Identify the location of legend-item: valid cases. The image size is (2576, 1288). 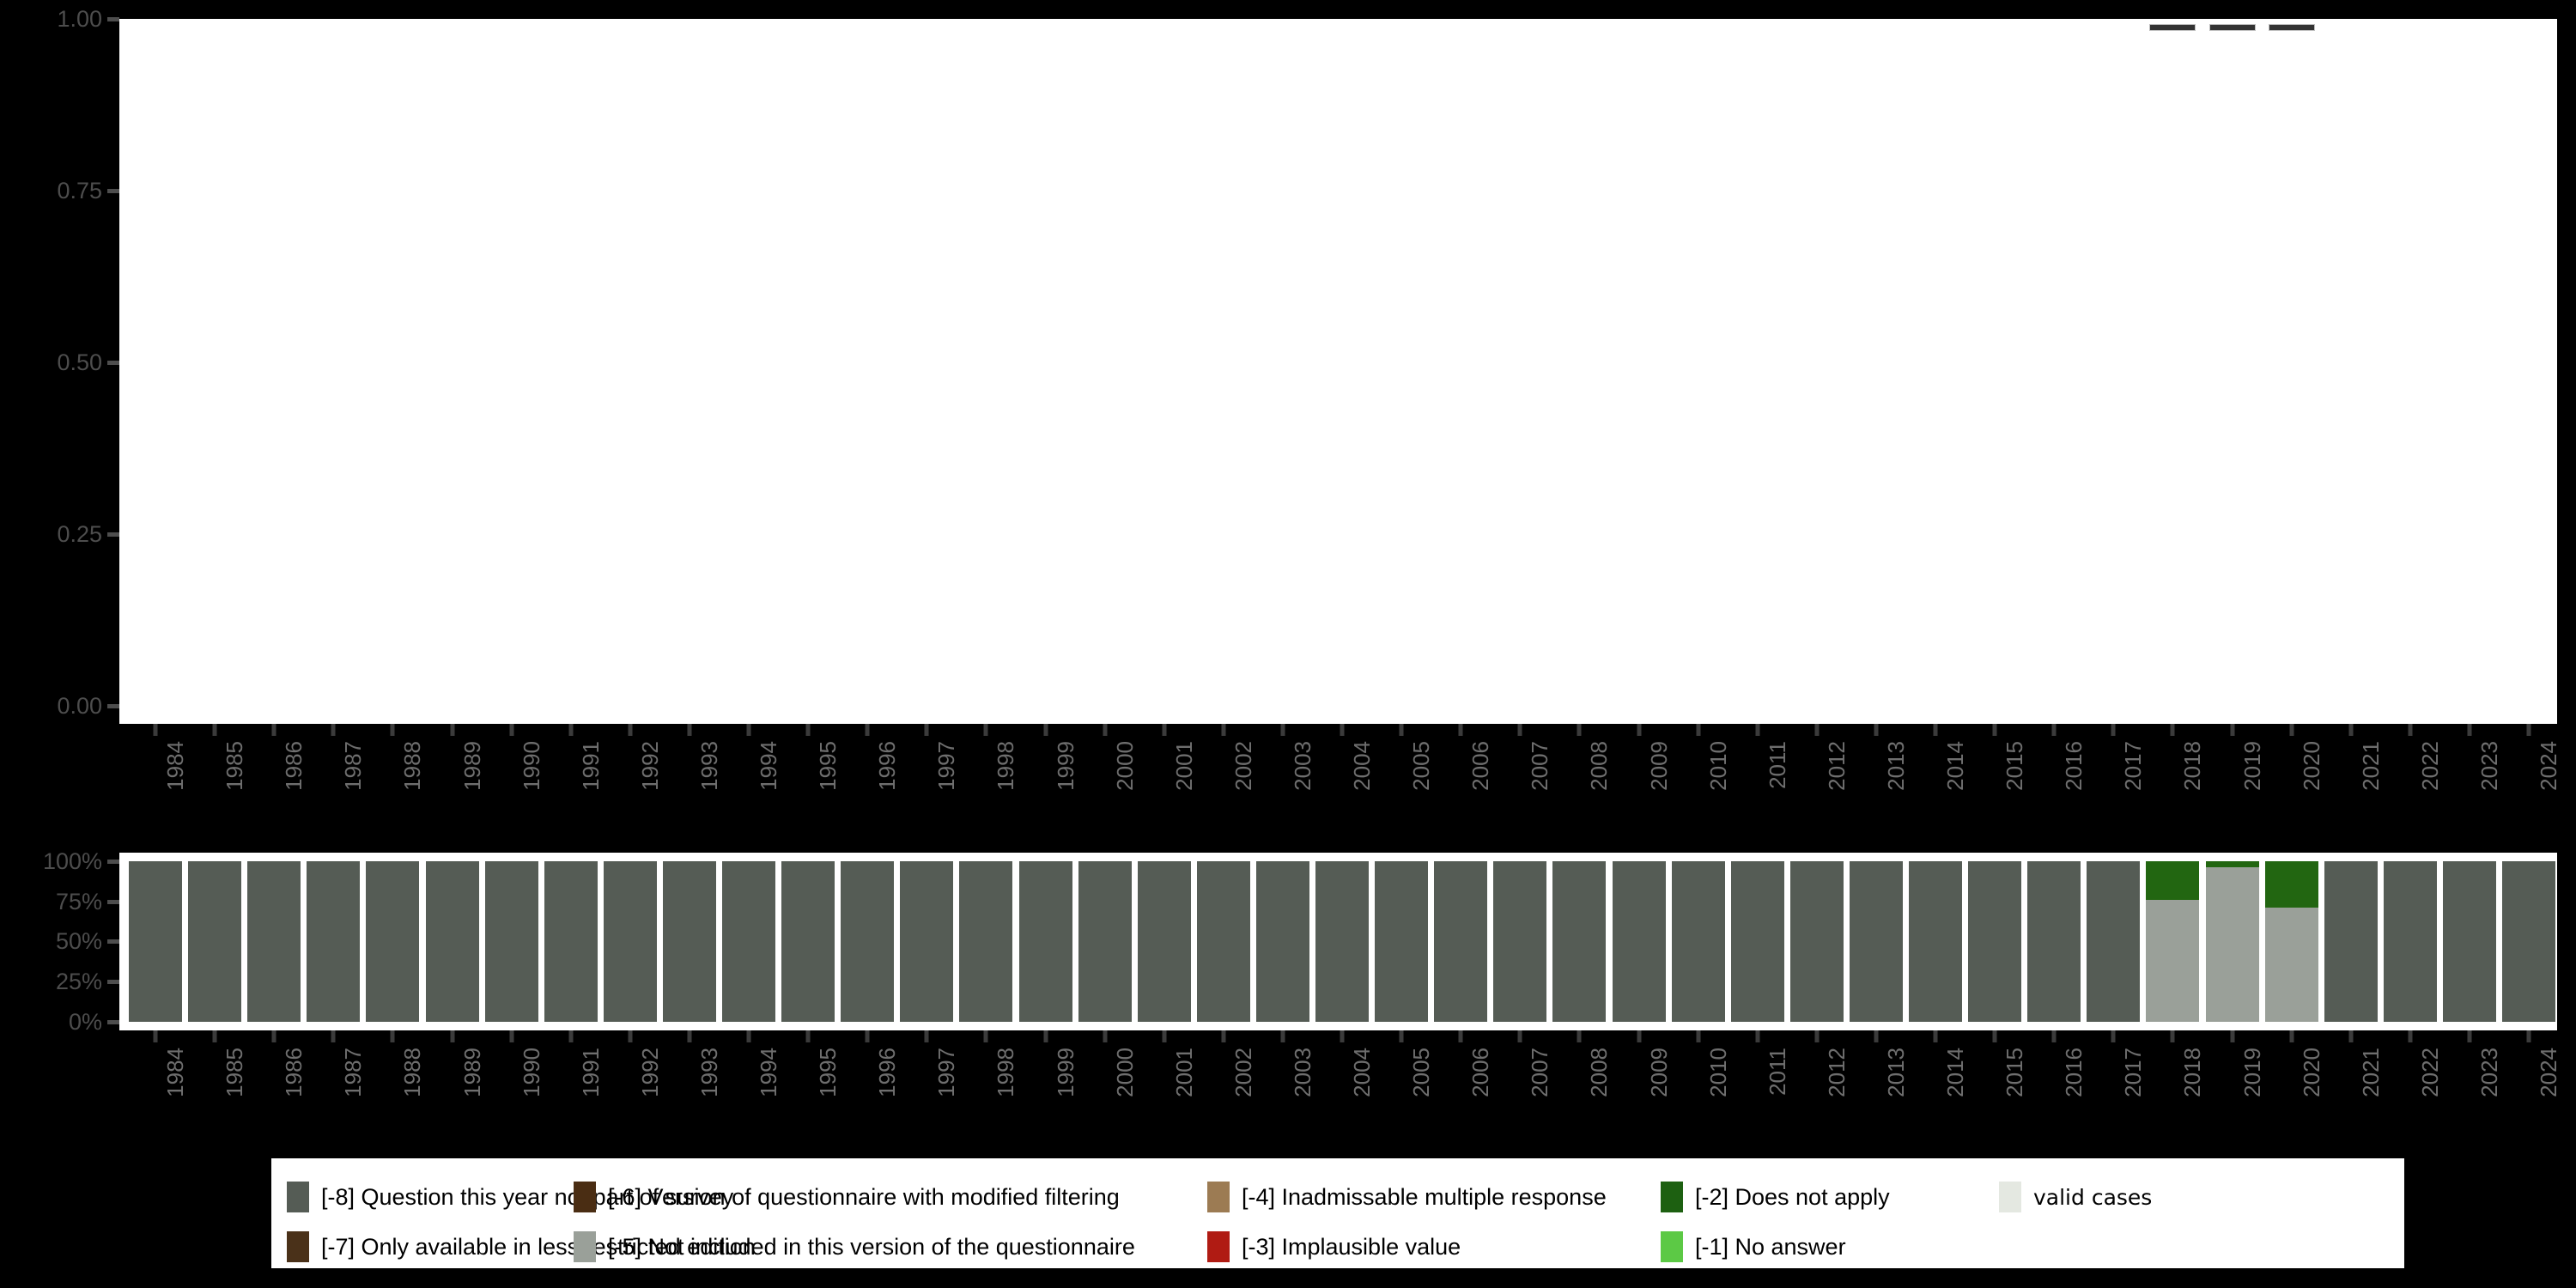
(2075, 1197).